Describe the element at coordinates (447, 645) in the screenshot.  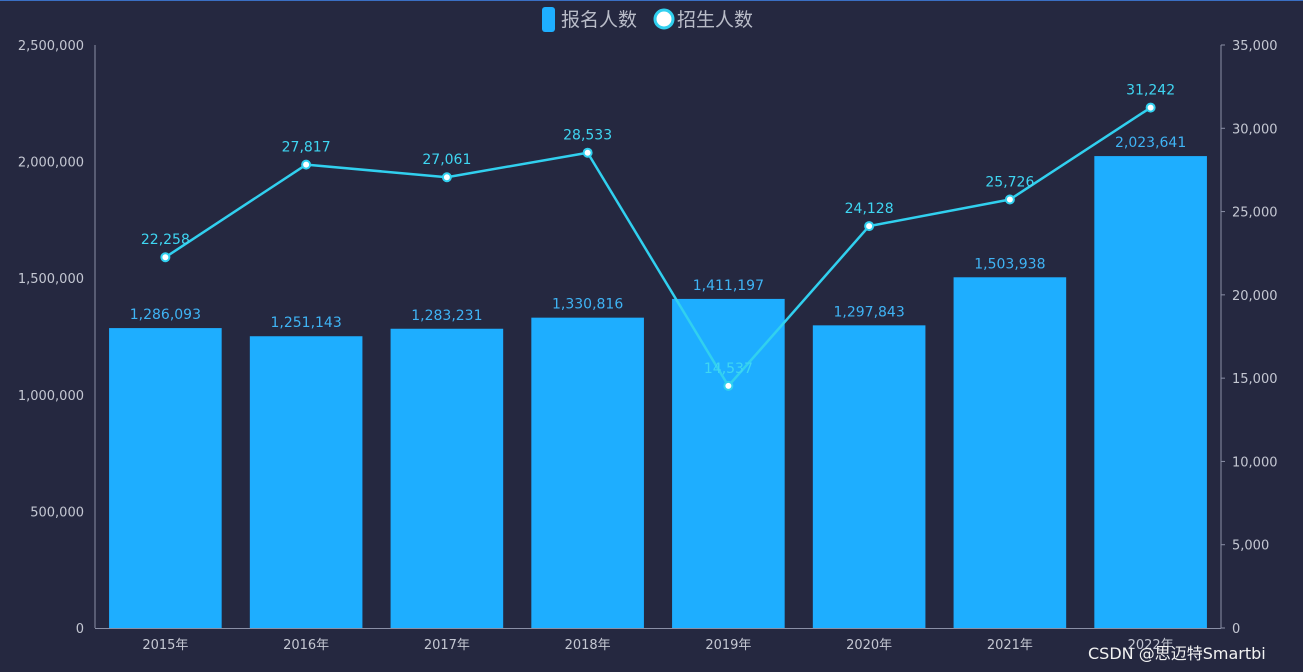
I see `x-tick-label: 2017年` at that location.